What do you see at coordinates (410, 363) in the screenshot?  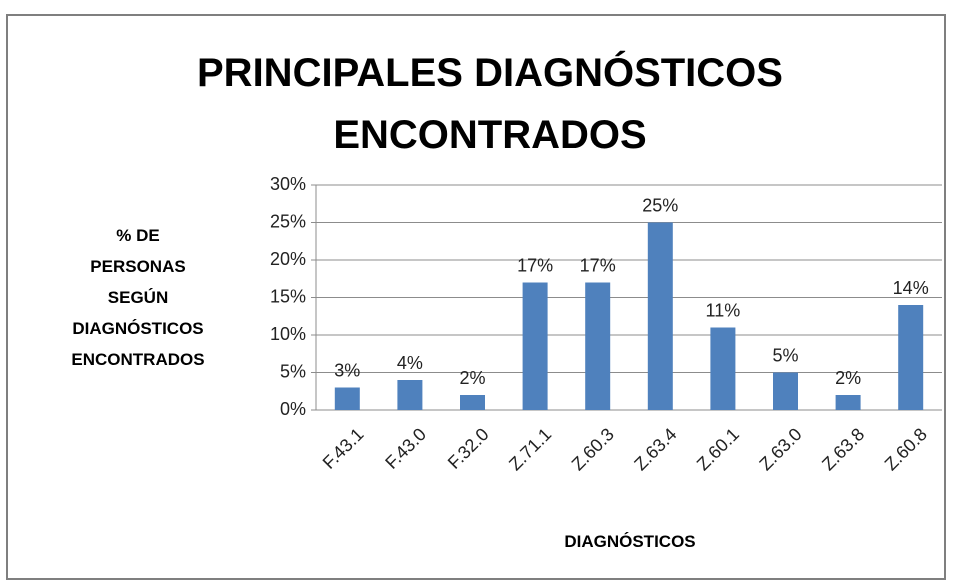 I see `data-label: 4%` at bounding box center [410, 363].